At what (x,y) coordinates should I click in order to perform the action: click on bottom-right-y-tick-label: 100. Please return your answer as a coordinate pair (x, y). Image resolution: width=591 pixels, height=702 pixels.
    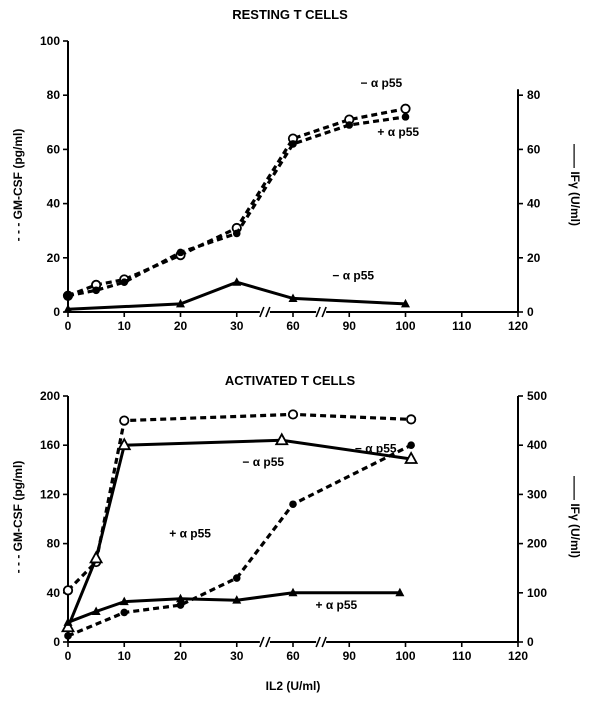
    Looking at the image, I should click on (537, 593).